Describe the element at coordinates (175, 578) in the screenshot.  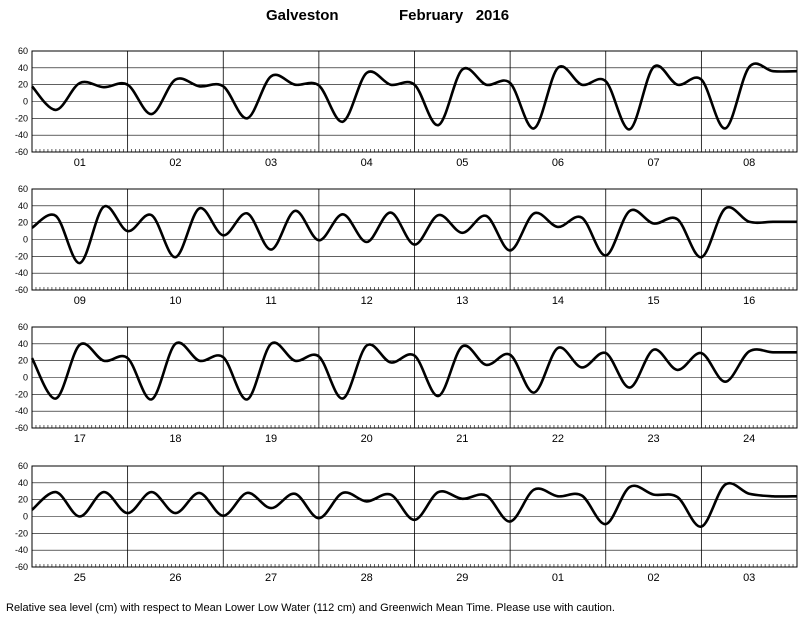
I see `day-label: 26` at that location.